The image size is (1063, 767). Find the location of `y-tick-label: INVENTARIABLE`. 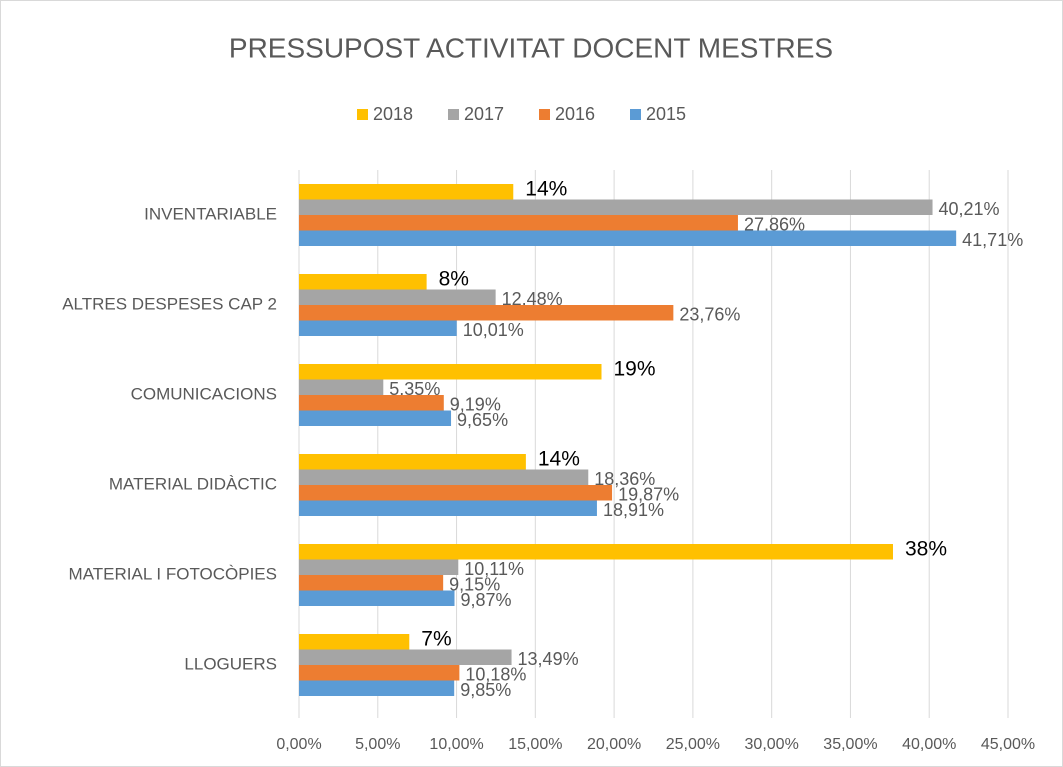

y-tick-label: INVENTARIABLE is located at coordinates (210, 213).